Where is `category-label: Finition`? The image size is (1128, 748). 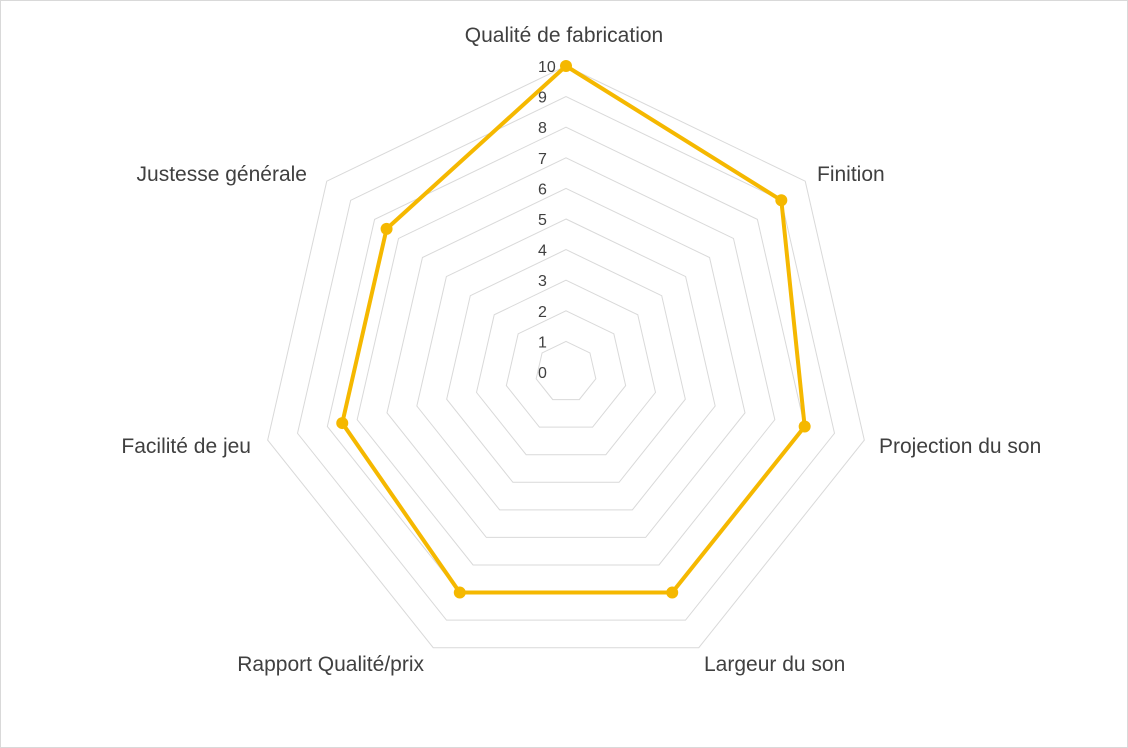 category-label: Finition is located at coordinates (851, 174).